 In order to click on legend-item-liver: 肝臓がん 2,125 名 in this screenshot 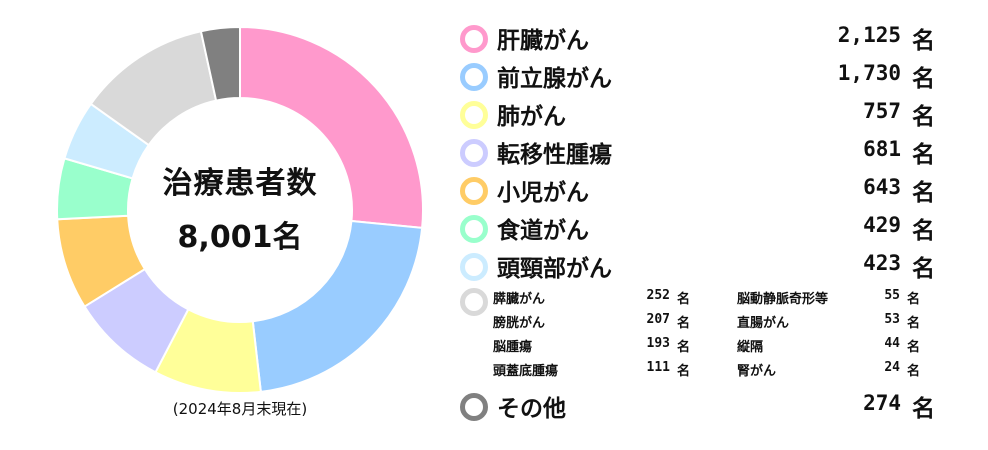, I will do `click(695, 39)`.